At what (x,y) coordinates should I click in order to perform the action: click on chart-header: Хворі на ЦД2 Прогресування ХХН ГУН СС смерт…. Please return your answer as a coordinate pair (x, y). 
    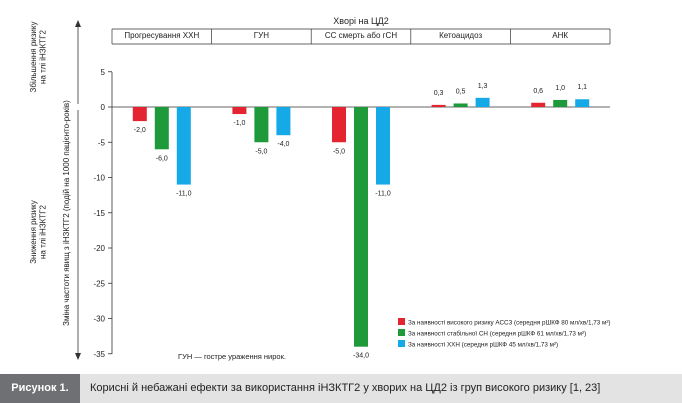
    Looking at the image, I should click on (361, 30).